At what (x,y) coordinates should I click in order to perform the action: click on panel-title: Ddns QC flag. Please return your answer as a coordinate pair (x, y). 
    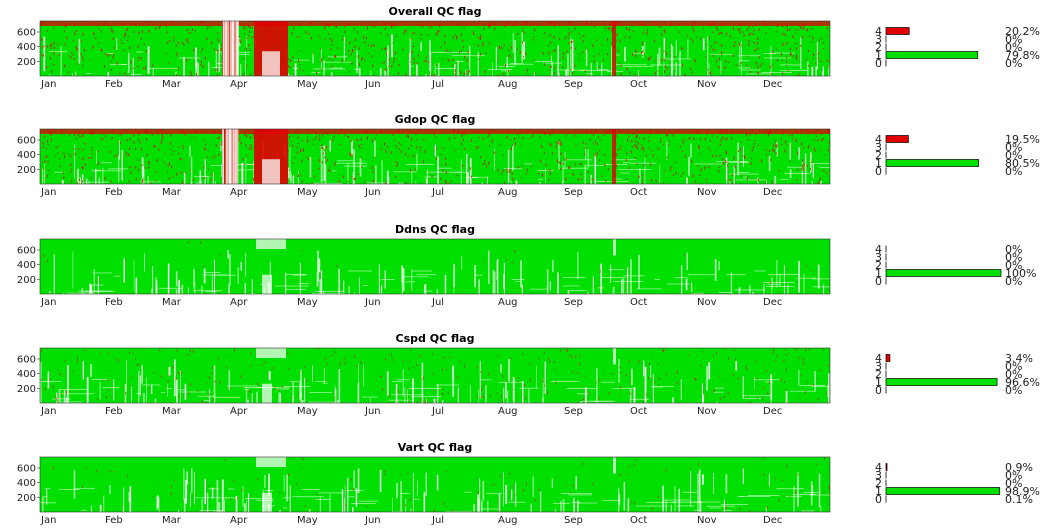
    Looking at the image, I should click on (435, 229).